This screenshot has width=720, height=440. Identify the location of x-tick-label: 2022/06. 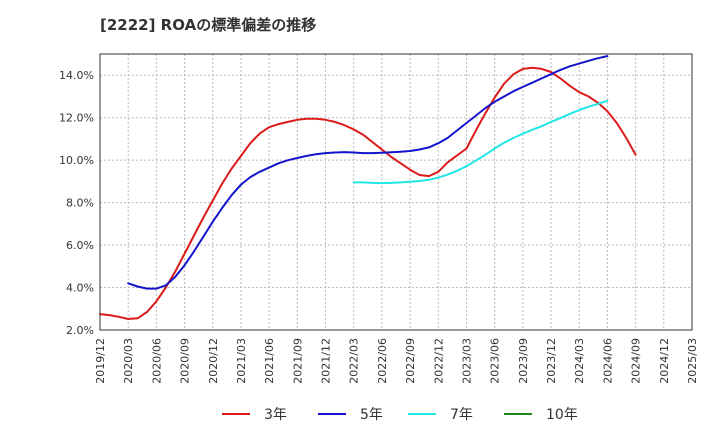
(382, 361).